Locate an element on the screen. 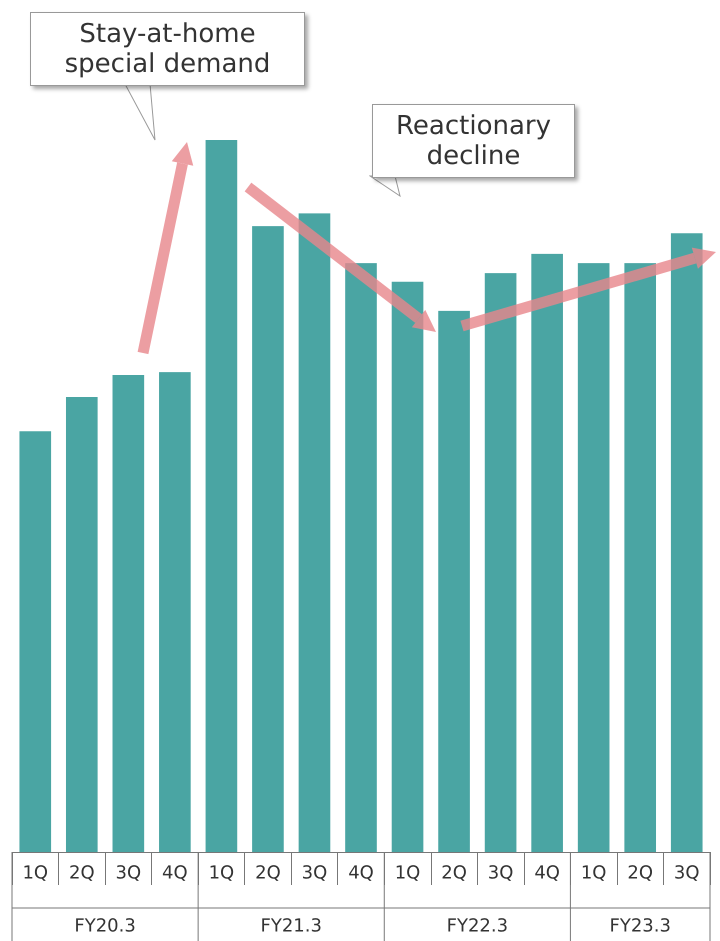  text: FY20.3 is located at coordinates (105, 926).